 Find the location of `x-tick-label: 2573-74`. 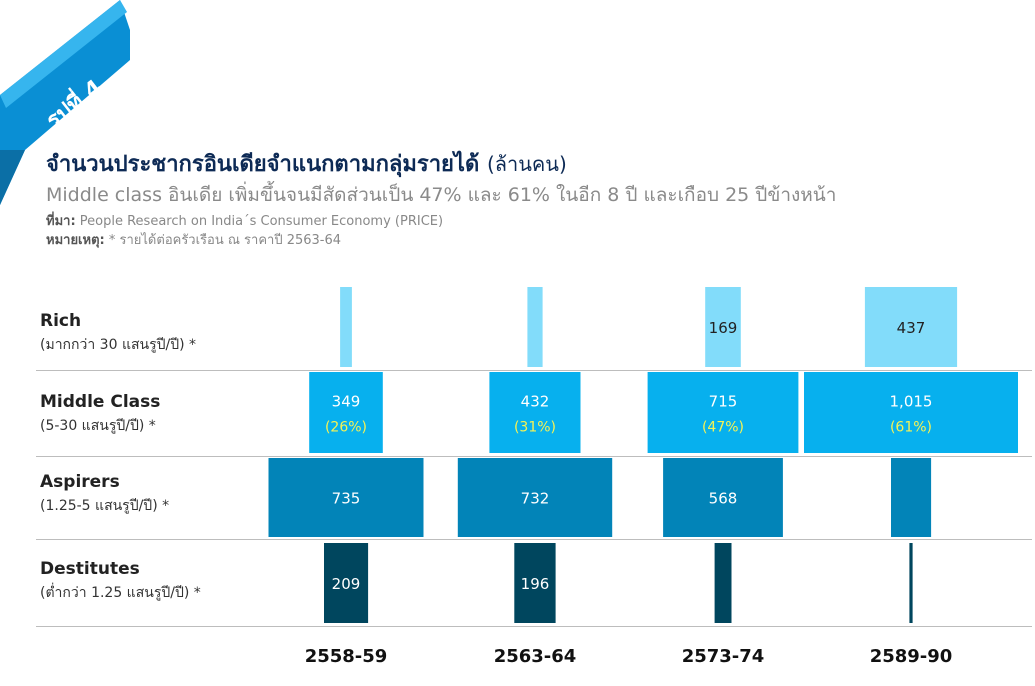

x-tick-label: 2573-74 is located at coordinates (723, 656).